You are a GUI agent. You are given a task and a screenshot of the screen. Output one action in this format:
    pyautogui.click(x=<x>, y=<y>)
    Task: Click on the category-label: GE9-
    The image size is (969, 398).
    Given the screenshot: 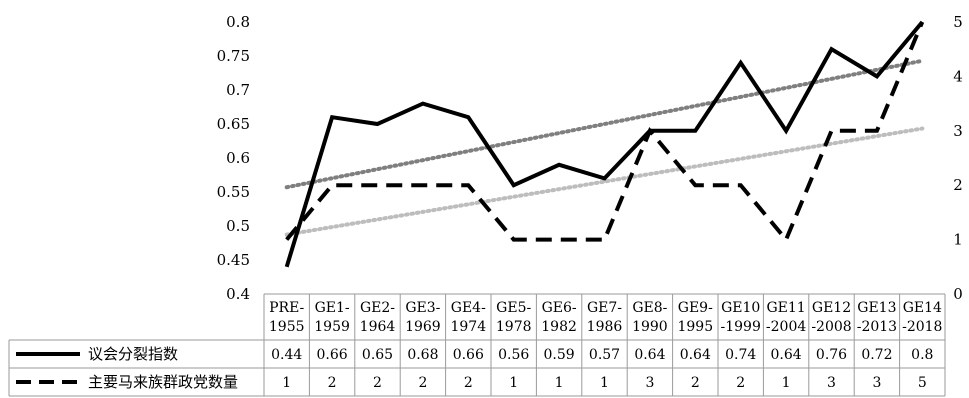 What is the action you would take?
    pyautogui.click(x=695, y=308)
    